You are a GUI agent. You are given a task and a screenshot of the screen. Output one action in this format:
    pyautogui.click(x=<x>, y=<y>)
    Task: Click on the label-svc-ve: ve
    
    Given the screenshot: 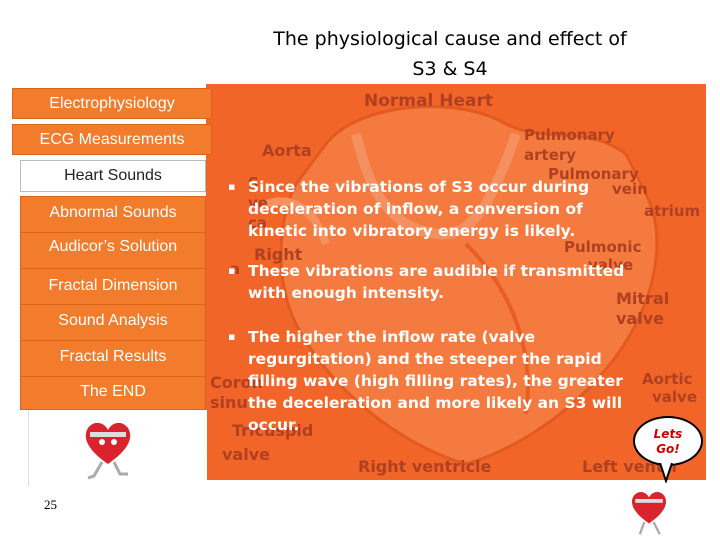 What is the action you would take?
    pyautogui.click(x=258, y=203)
    